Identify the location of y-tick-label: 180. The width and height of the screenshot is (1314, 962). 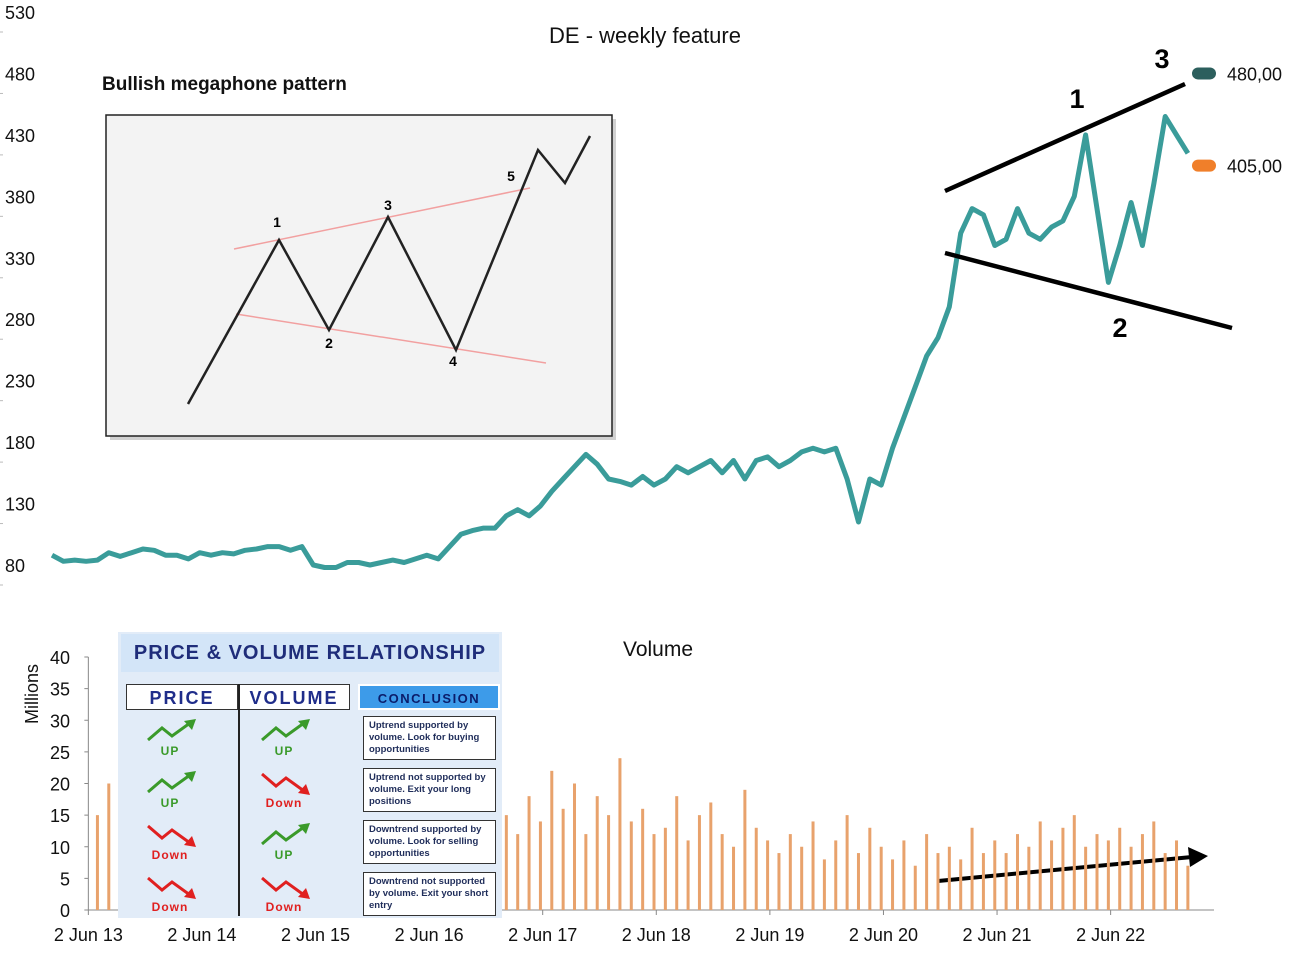
(20, 443).